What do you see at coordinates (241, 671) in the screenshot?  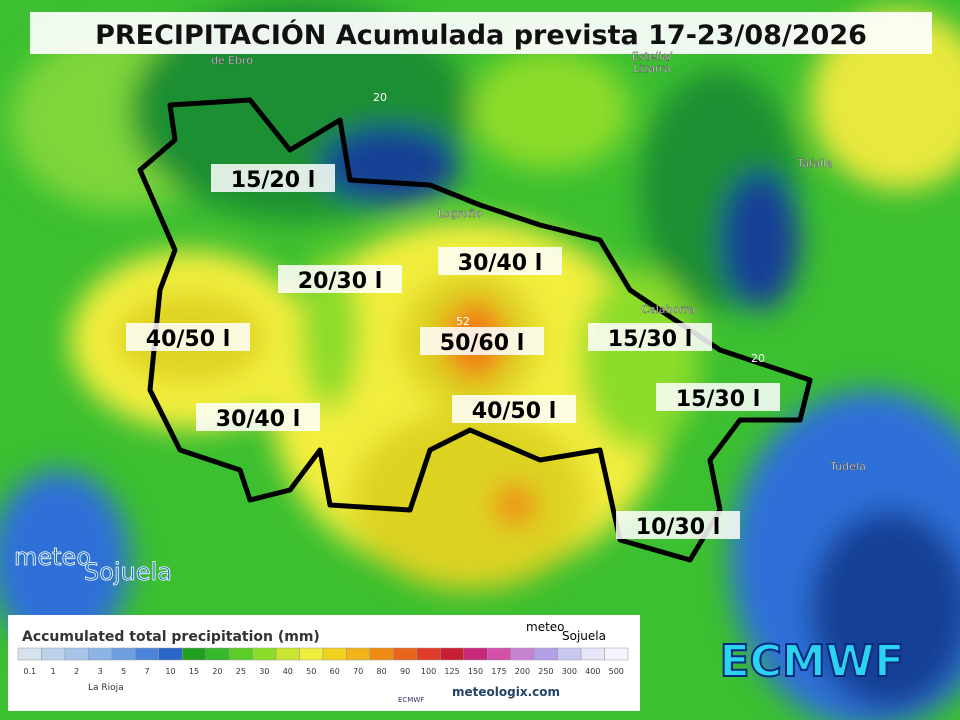 I see `legend-tick: 25` at bounding box center [241, 671].